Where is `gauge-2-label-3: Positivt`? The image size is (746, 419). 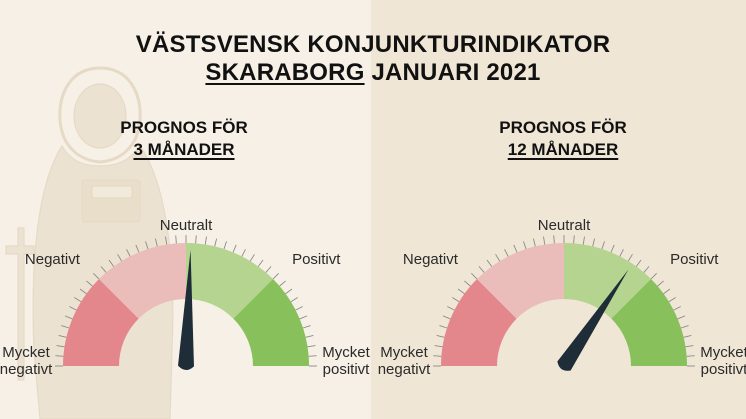
gauge-2-label-3: Positivt is located at coordinates (694, 259).